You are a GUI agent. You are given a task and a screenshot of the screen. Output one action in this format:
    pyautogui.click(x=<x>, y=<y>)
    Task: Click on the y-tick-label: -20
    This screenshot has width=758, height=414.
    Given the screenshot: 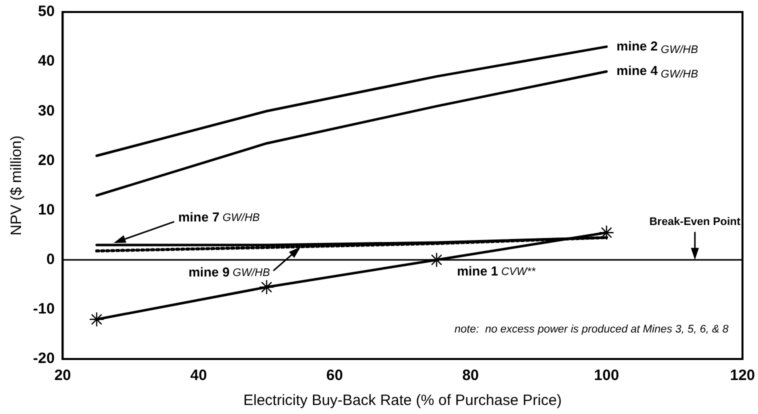 What is the action you would take?
    pyautogui.click(x=43, y=359)
    